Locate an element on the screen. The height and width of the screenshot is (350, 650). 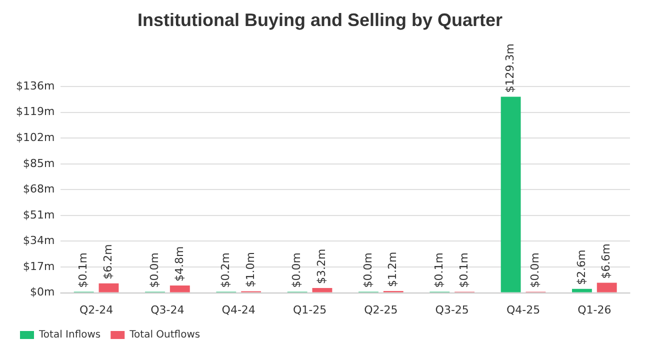
y-tick-label: $34m is located at coordinates (38, 241).